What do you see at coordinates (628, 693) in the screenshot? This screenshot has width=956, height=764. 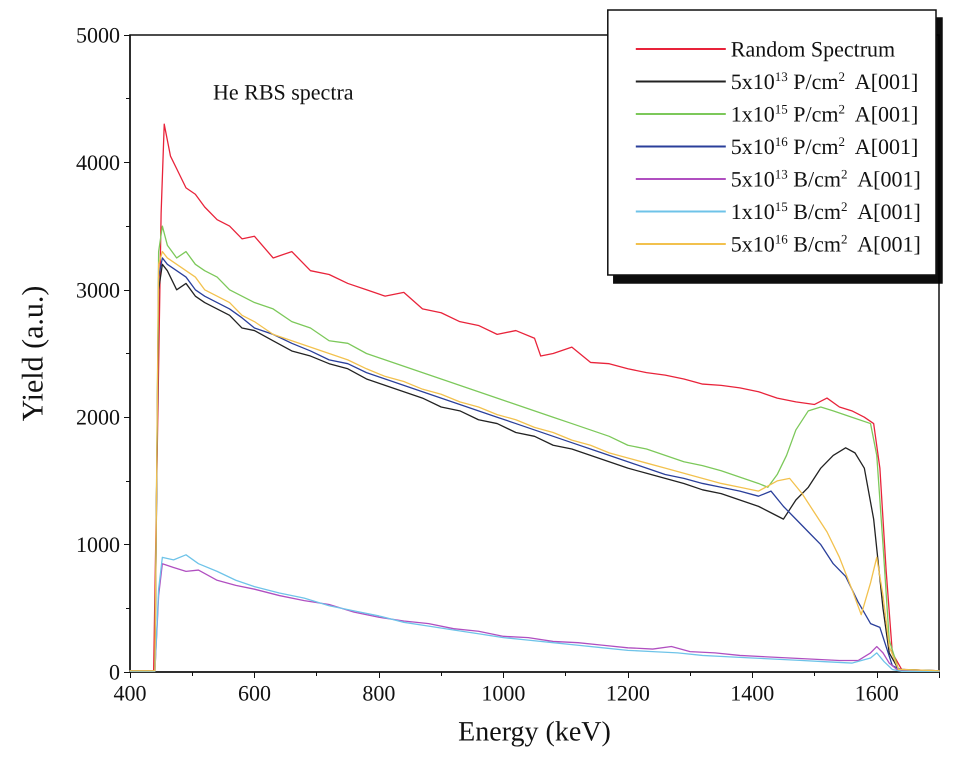 I see `x-tick-label: 1200` at bounding box center [628, 693].